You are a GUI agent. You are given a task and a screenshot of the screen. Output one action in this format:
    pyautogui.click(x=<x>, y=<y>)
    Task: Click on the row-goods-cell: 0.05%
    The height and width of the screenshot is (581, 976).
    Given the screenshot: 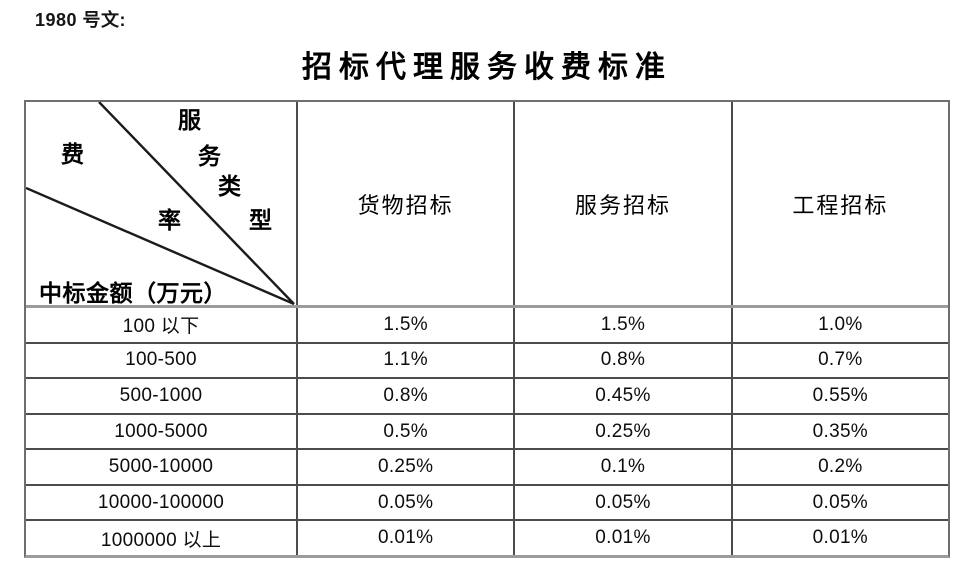 What is the action you would take?
    pyautogui.click(x=407, y=502)
    